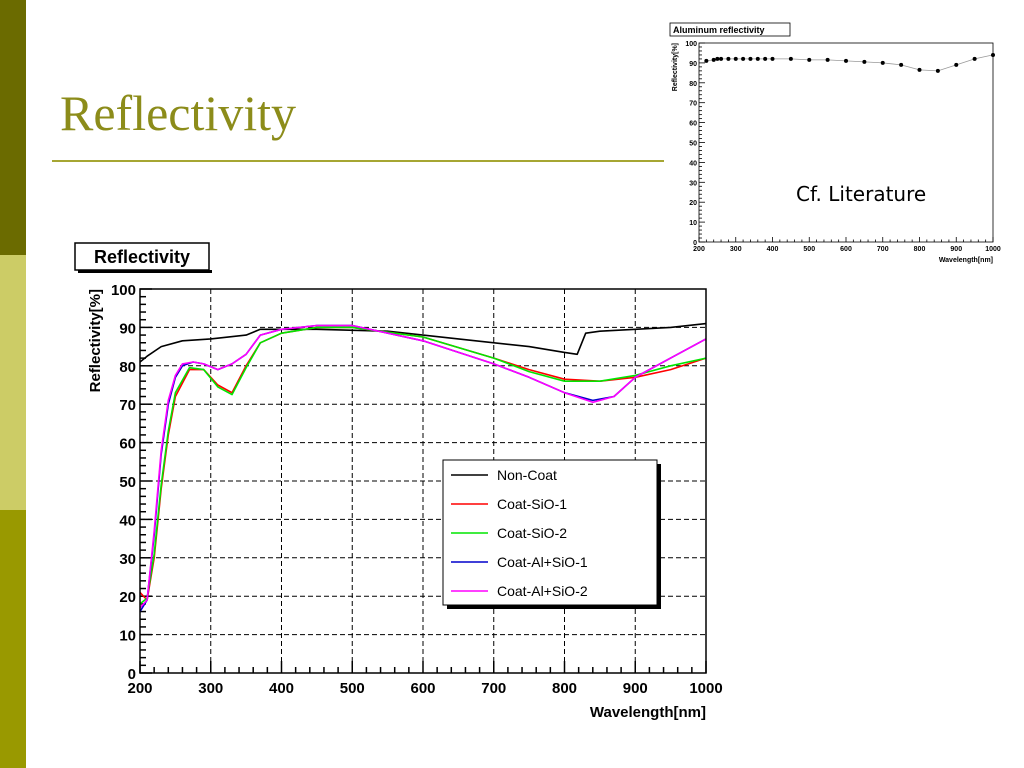 The height and width of the screenshot is (768, 1024). Describe the element at coordinates (693, 84) in the screenshot. I see `inset-y-tick-label: 80` at that location.